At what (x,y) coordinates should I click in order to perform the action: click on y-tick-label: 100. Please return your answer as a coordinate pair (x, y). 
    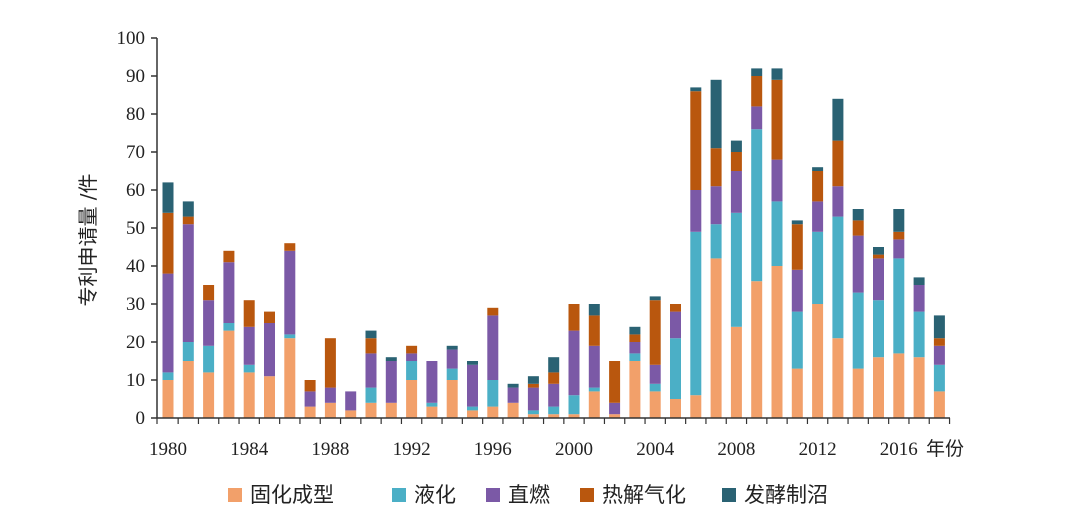
    Looking at the image, I should click on (131, 38).